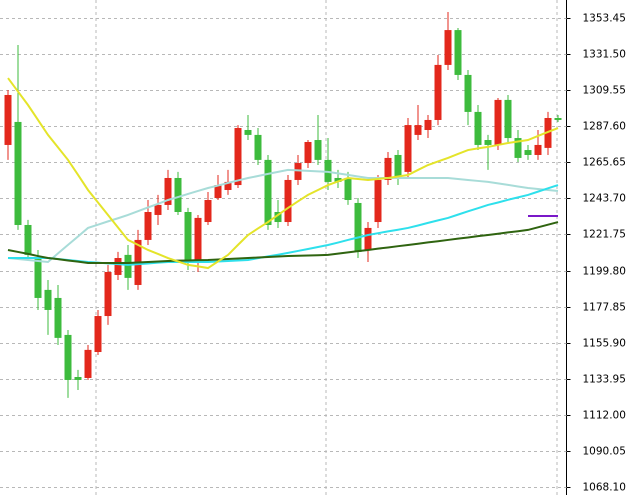 The height and width of the screenshot is (495, 628). I want to click on y-tick-label: 1353.45, so click(604, 19).